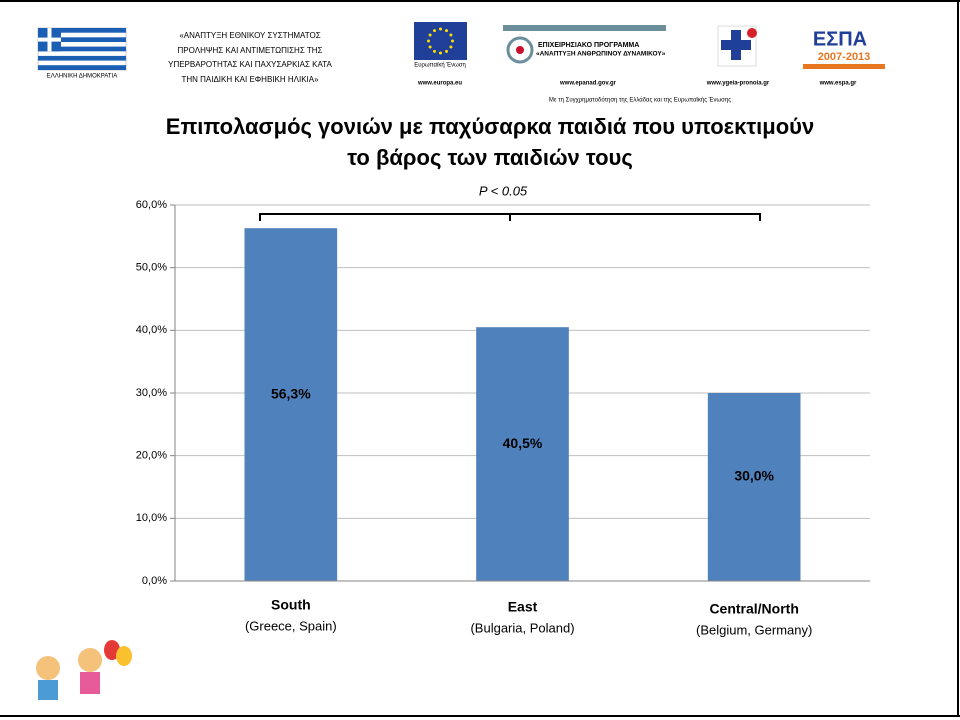 Image resolution: width=960 pixels, height=720 pixels. I want to click on espa-years: 2007-2013, so click(844, 57).